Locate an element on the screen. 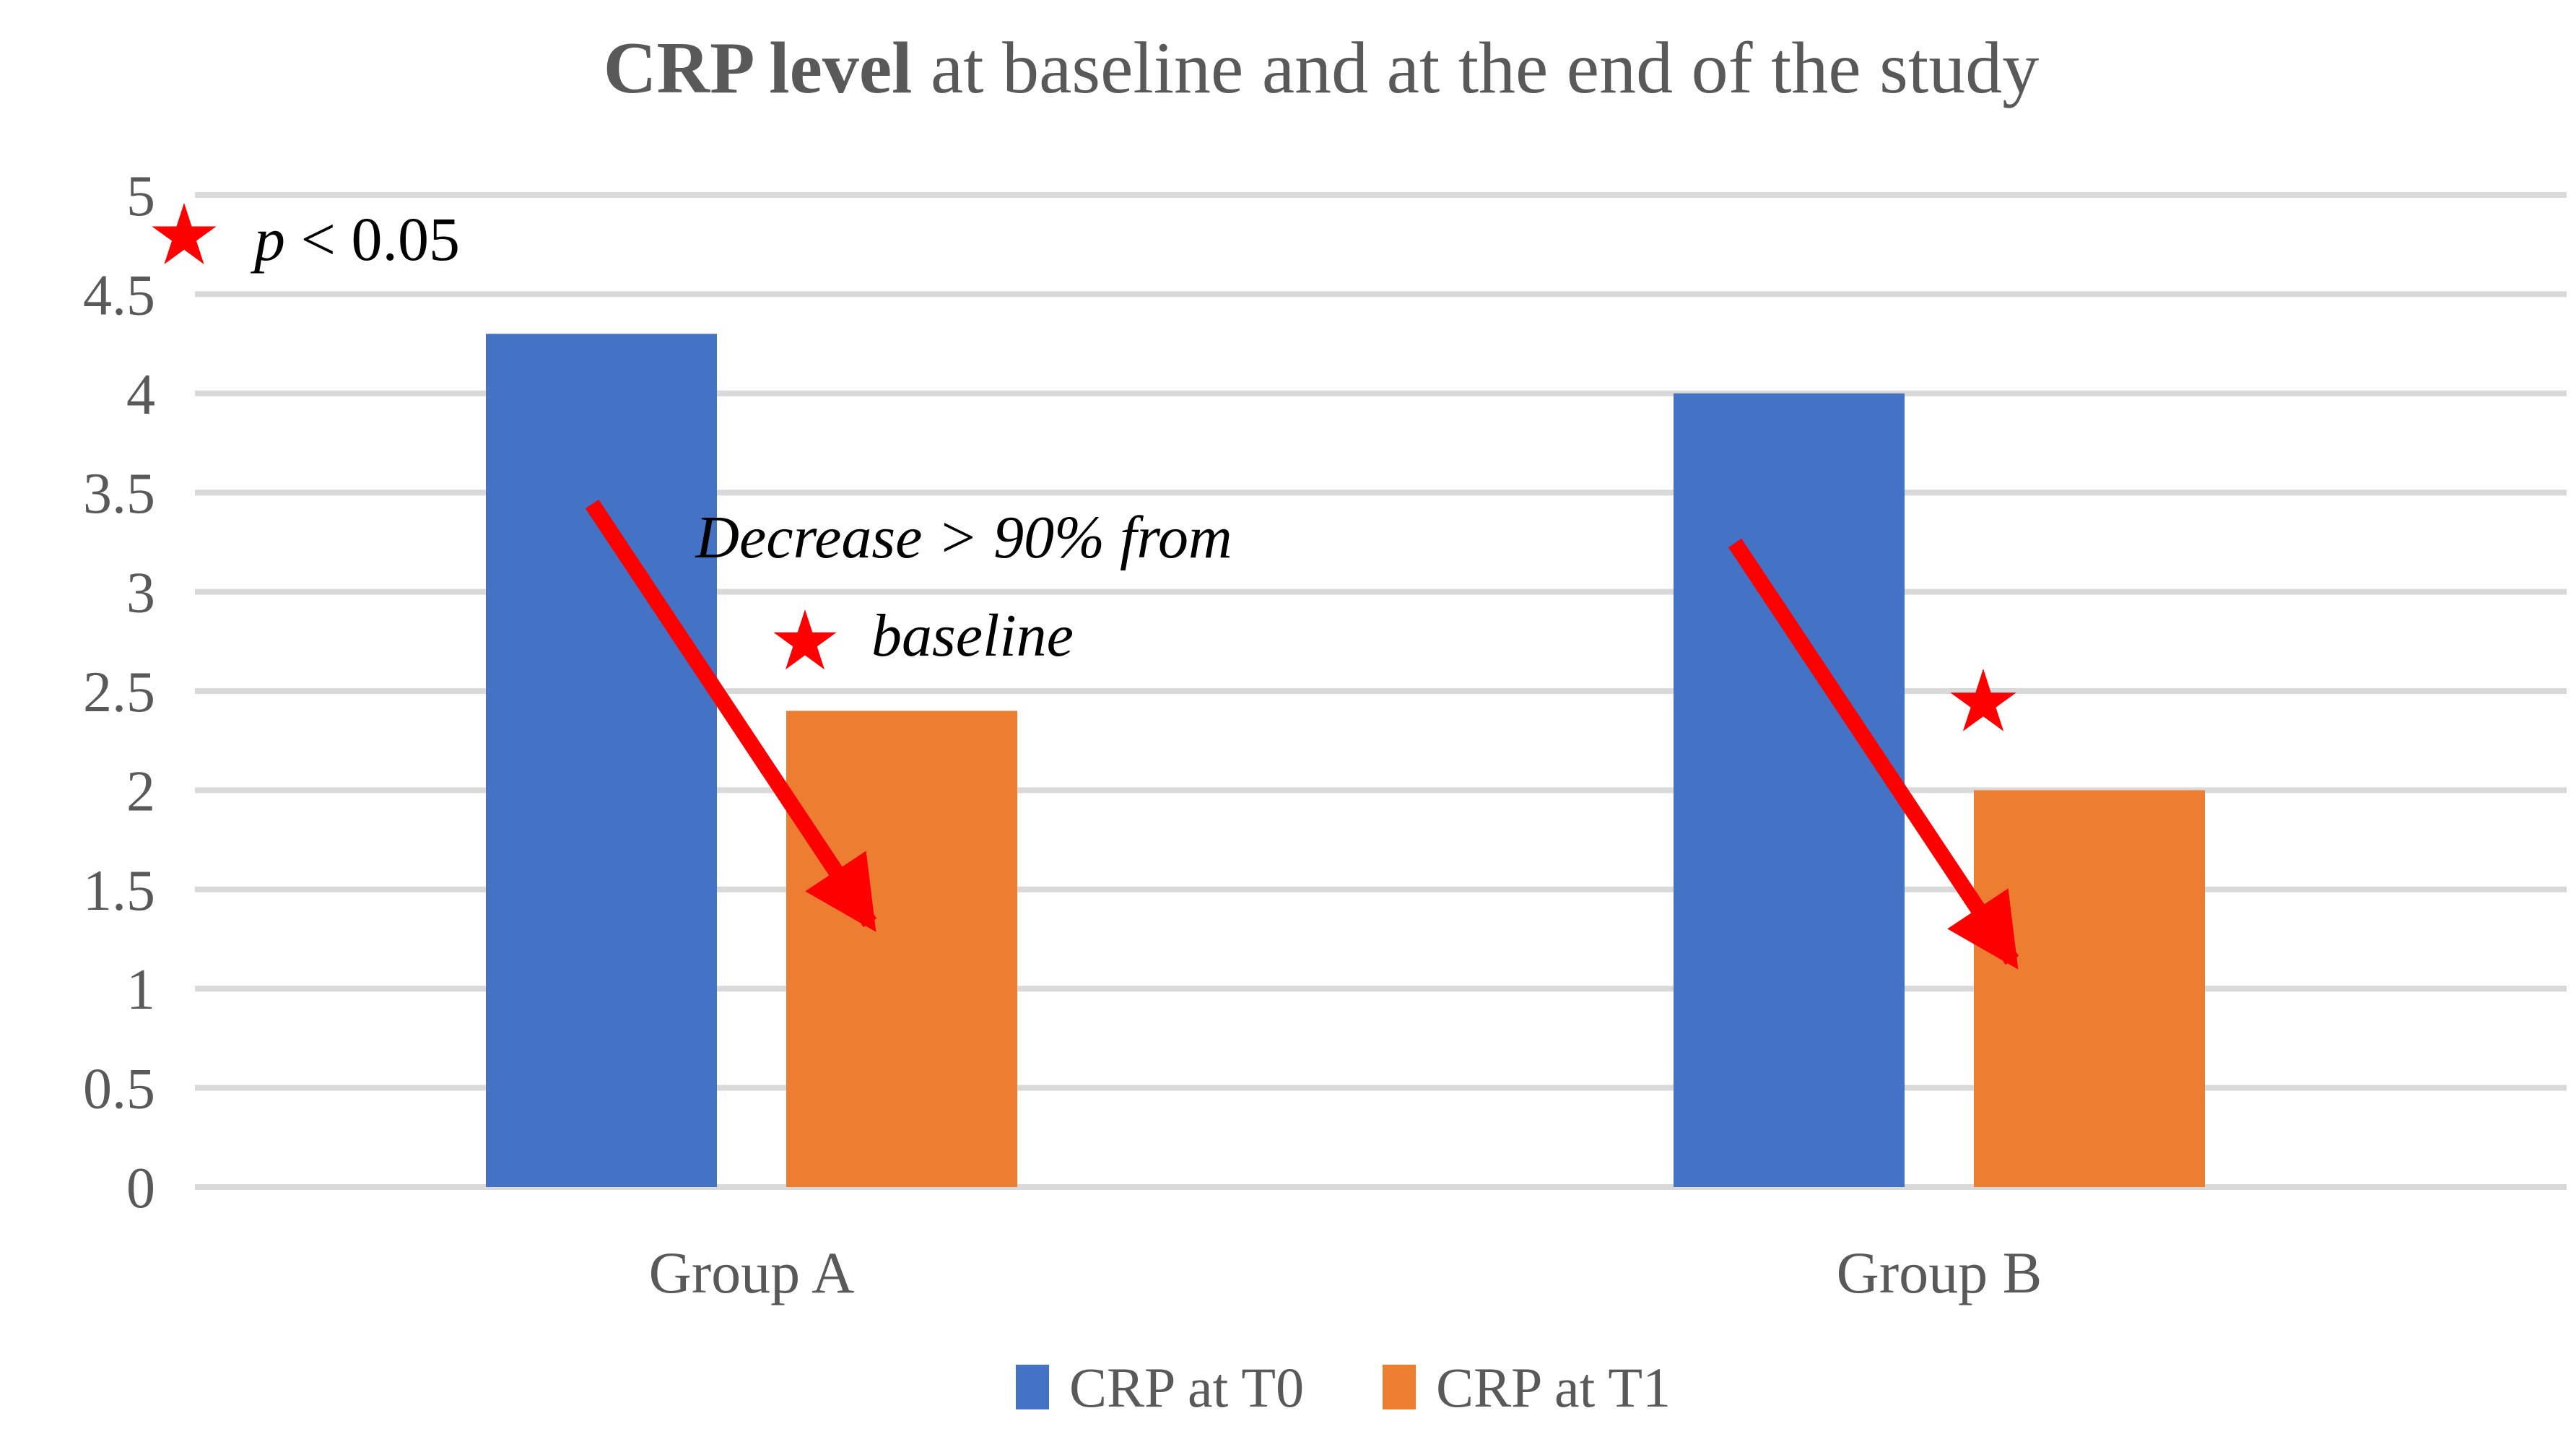 The height and width of the screenshot is (1447, 2576). significance-star-group-a is located at coordinates (805, 639).